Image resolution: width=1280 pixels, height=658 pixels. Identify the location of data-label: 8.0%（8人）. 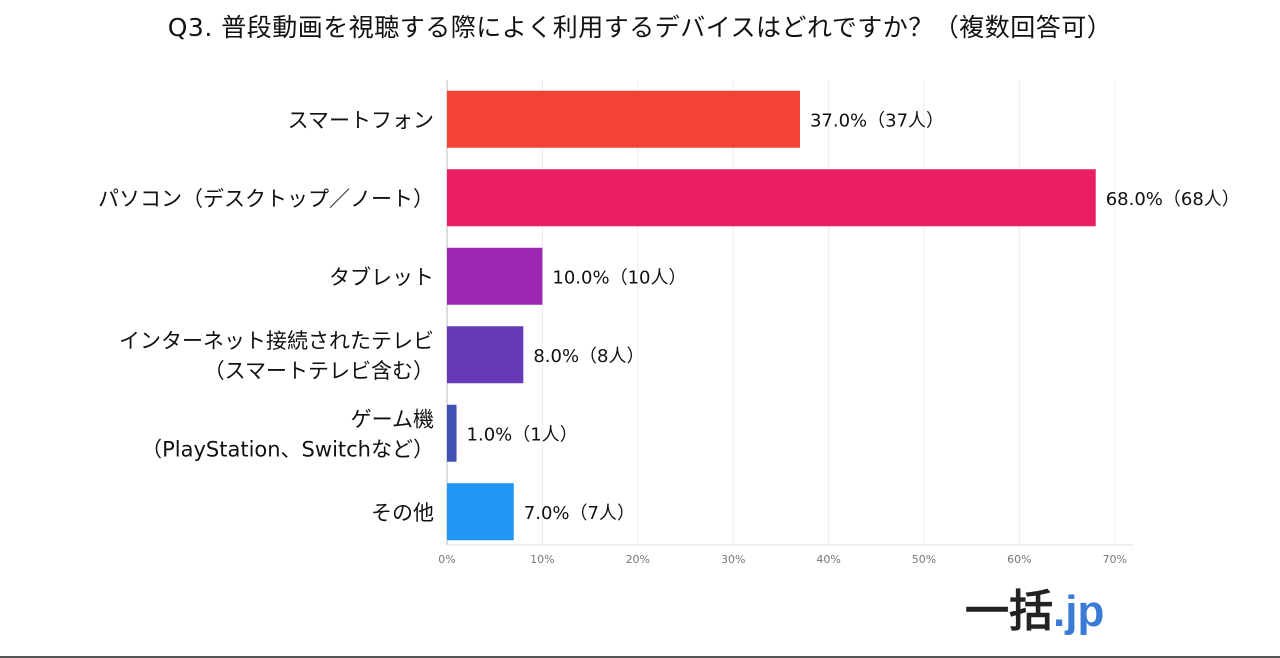
(588, 356).